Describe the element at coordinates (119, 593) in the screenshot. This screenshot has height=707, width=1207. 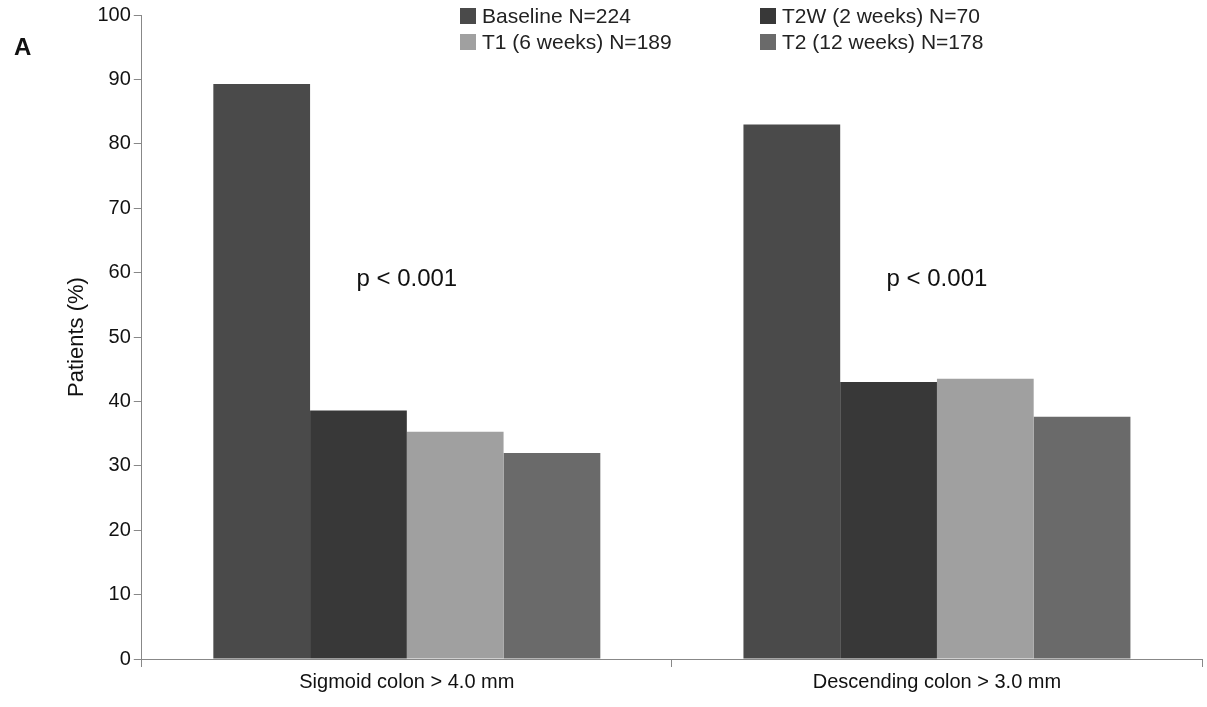
I see `y-tick-label: 10` at that location.